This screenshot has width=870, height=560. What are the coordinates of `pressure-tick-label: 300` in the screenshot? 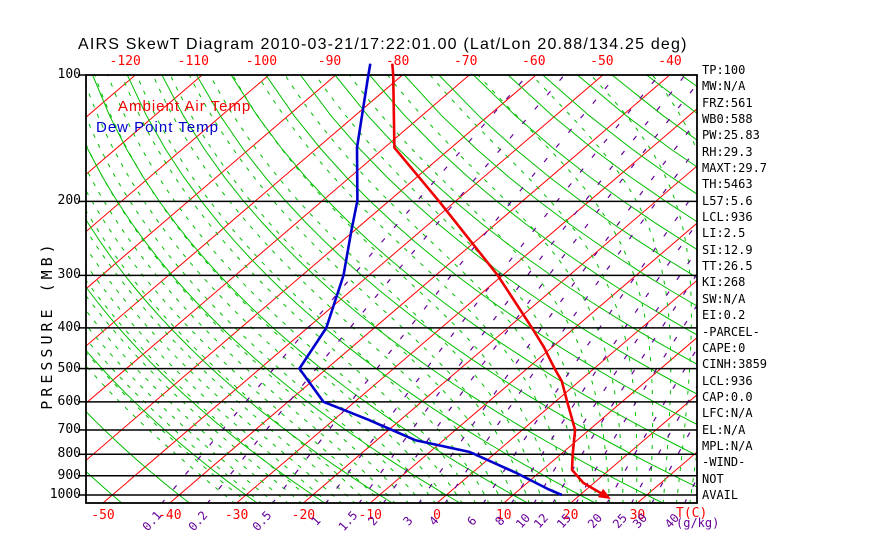 It's located at (69, 275).